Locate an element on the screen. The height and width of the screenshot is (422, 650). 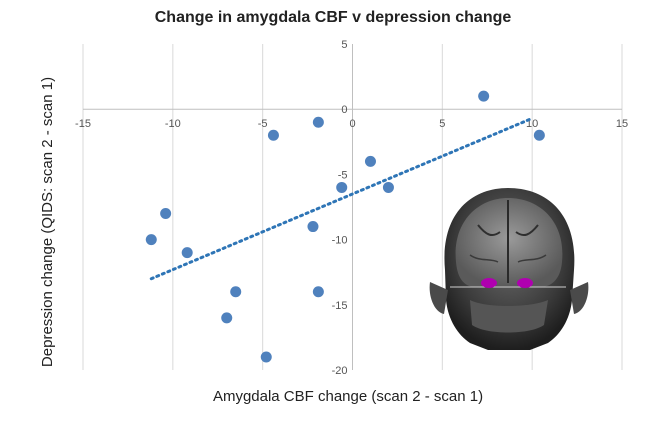
brain-mri-inset is located at coordinates (509, 269).